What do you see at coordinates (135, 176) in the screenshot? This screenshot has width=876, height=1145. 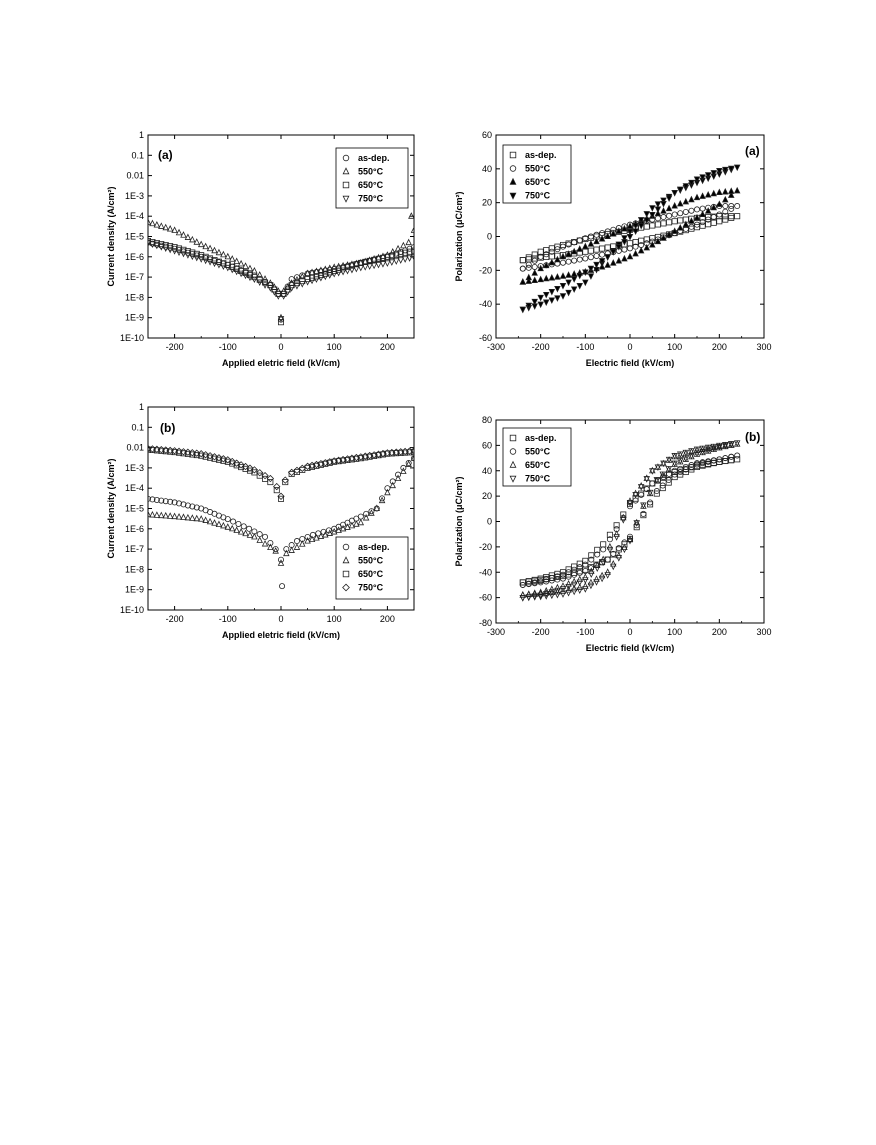 I see `y-tick-label: 0.01` at bounding box center [135, 176].